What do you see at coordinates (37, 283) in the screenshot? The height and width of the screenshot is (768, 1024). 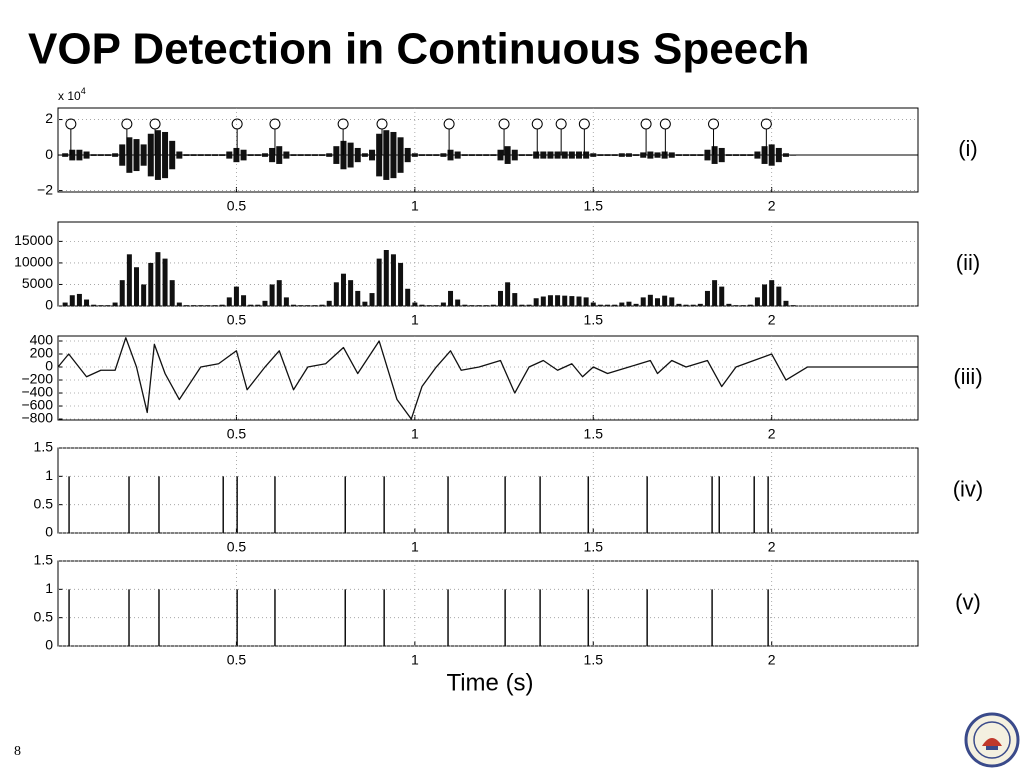 I see `y-tick-label: 5000` at bounding box center [37, 283].